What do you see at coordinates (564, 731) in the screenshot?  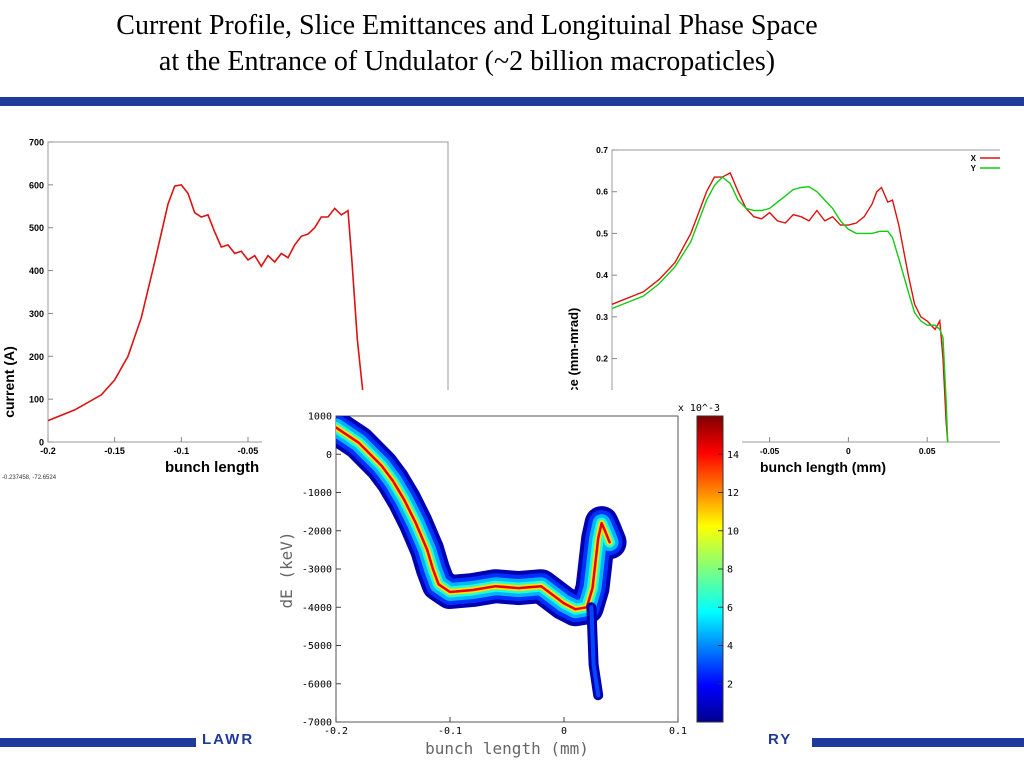 I see `chart3-x-tick-label: 0` at bounding box center [564, 731].